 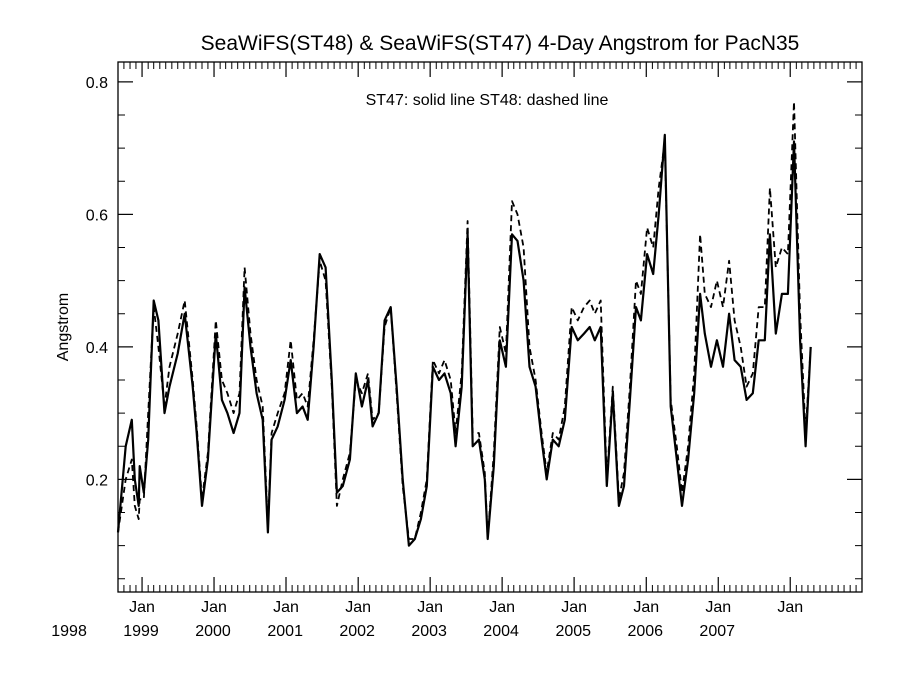 What do you see at coordinates (63, 327) in the screenshot?
I see `y-axis-label: Angstrom` at bounding box center [63, 327].